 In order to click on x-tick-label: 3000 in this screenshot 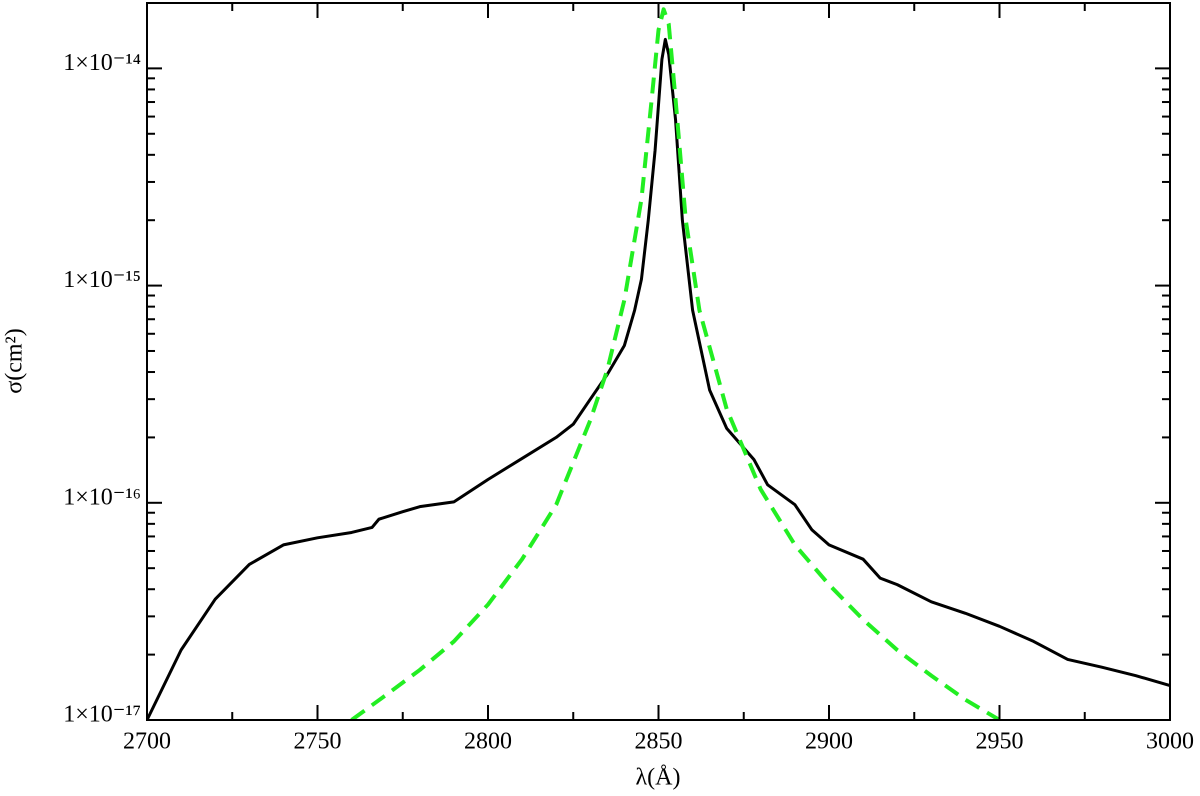, I will do `click(1170, 742)`.